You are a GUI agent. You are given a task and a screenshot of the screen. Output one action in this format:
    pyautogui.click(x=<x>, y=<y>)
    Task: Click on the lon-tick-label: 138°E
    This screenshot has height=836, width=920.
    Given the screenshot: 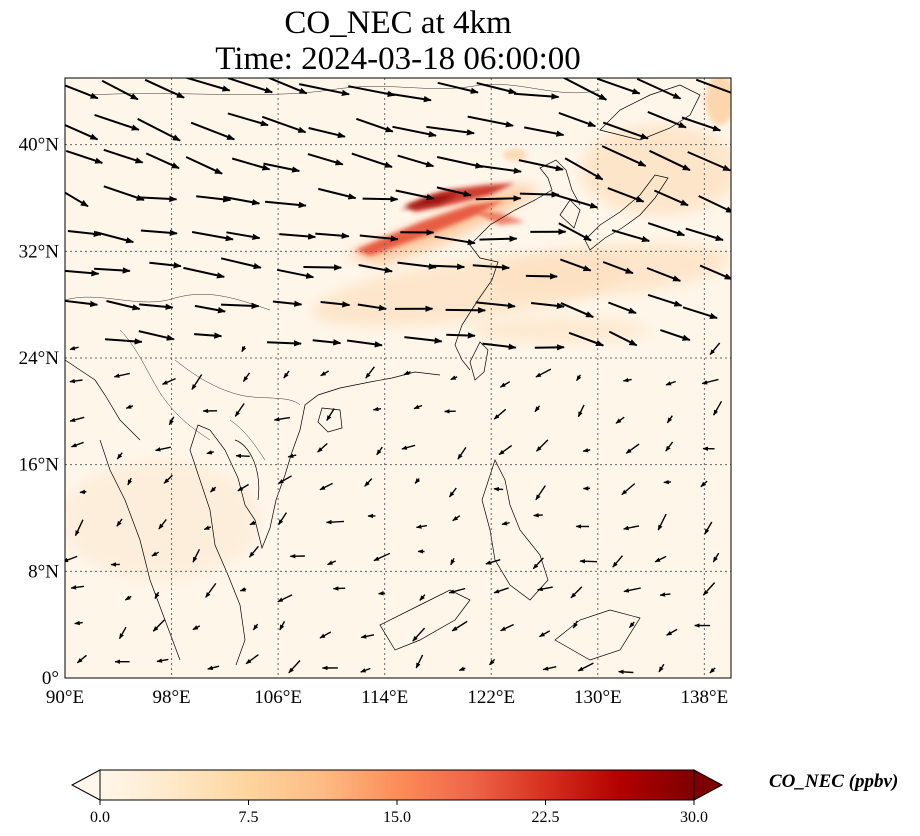 What is the action you would take?
    pyautogui.click(x=705, y=697)
    